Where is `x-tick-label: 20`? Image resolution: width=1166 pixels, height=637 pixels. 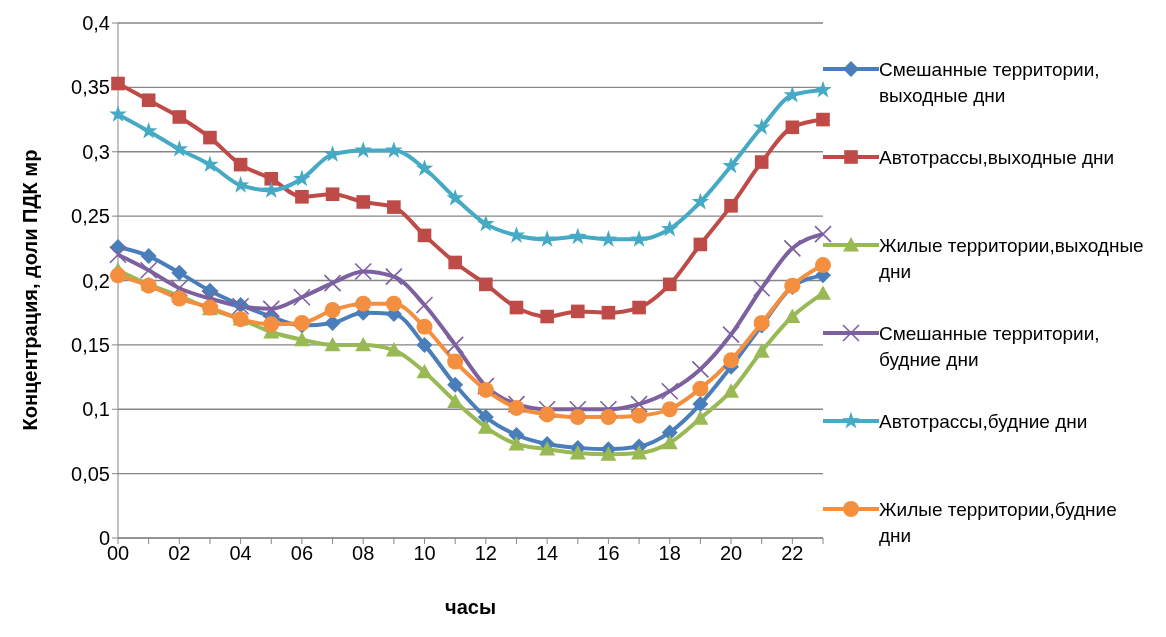 x-tick-label: 20 is located at coordinates (731, 553).